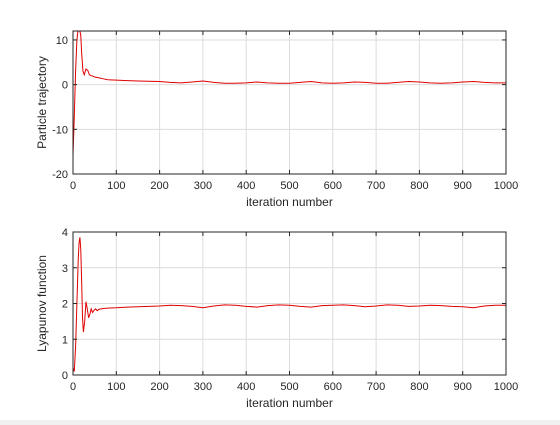 The image size is (560, 425). I want to click on y-tick-label: 4, so click(65, 233).